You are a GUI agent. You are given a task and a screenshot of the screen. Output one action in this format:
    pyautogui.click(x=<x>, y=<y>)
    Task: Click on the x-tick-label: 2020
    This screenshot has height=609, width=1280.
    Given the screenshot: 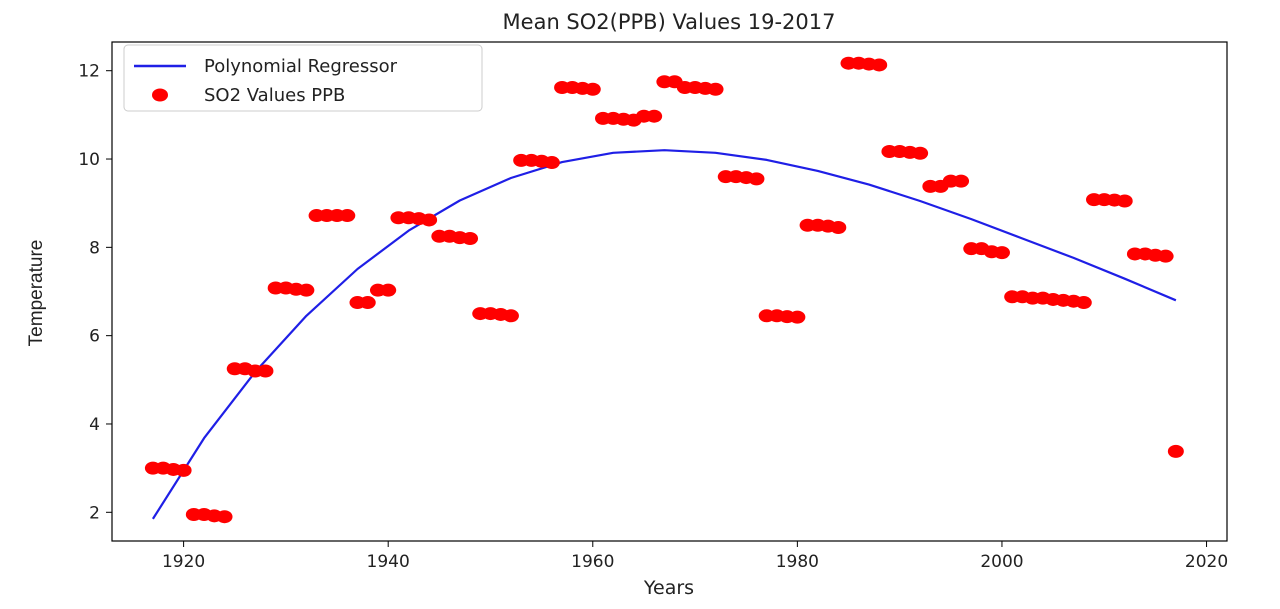 What is the action you would take?
    pyautogui.click(x=1206, y=562)
    